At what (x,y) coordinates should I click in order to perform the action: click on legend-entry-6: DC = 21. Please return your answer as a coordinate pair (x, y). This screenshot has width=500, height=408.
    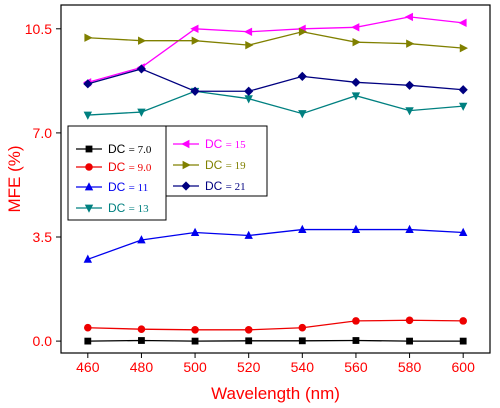
    Looking at the image, I should click on (209, 186).